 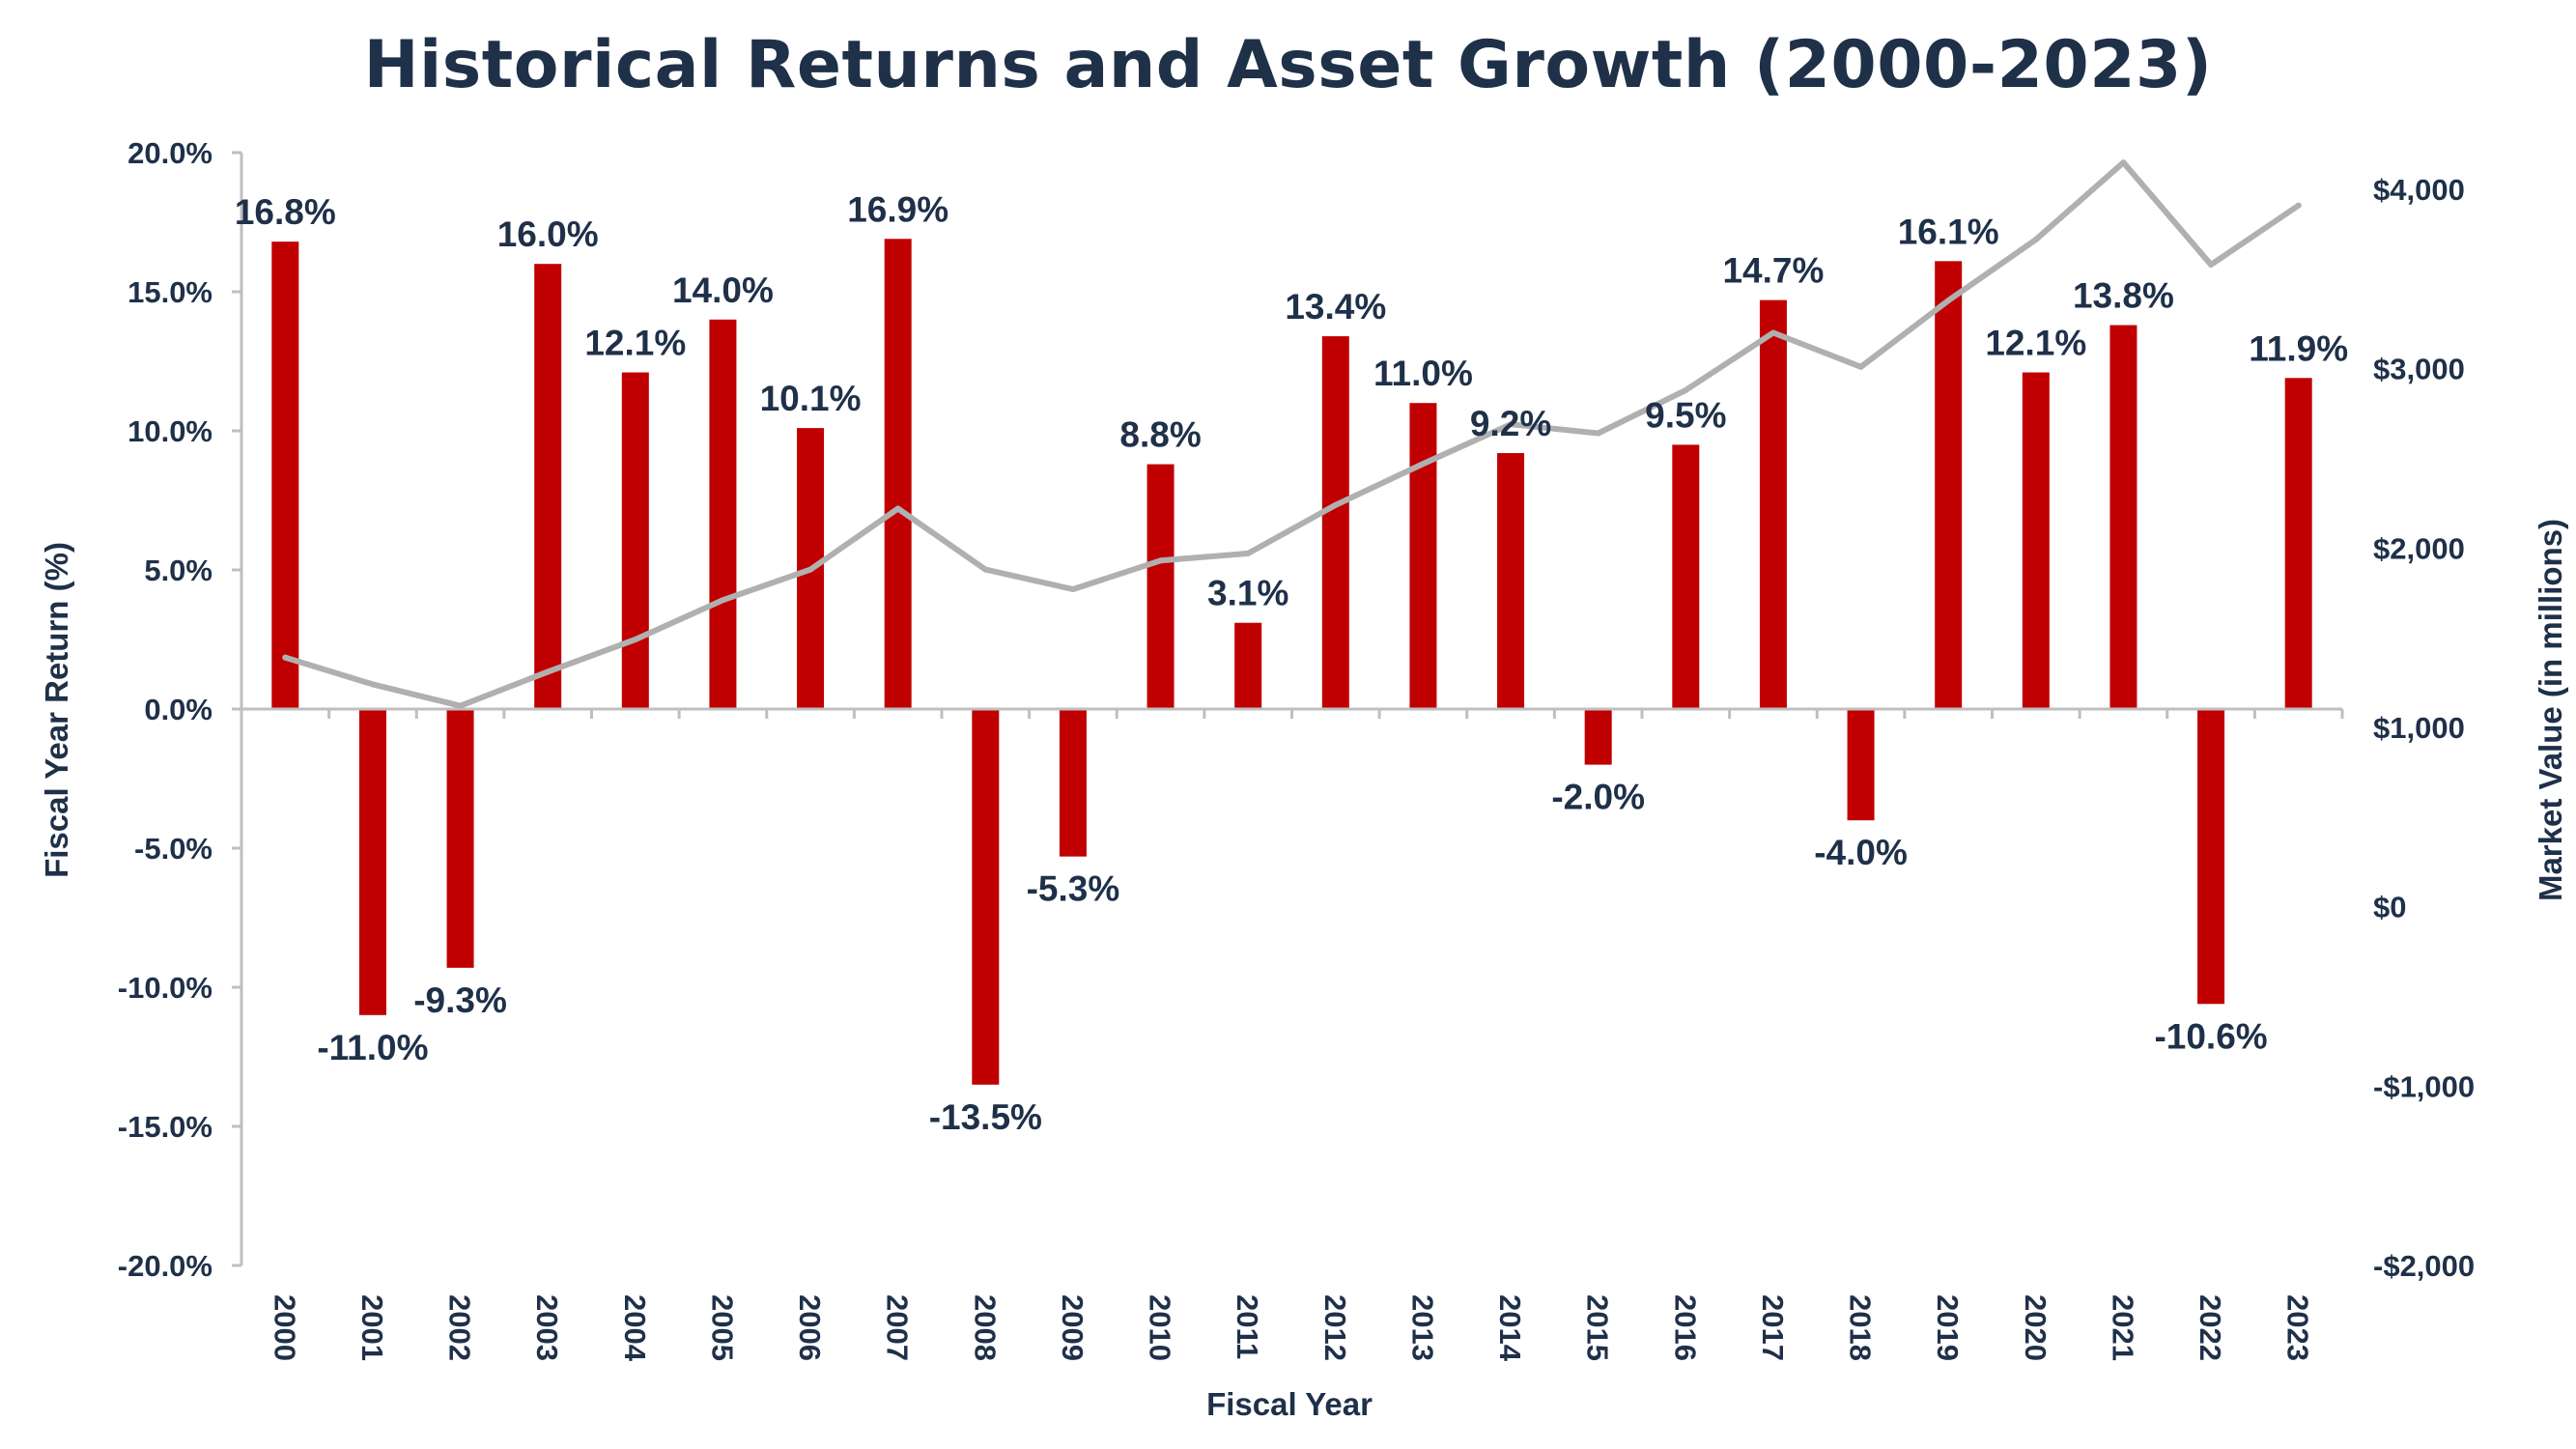 I want to click on x-tick-label: 2016, so click(x=1685, y=1327).